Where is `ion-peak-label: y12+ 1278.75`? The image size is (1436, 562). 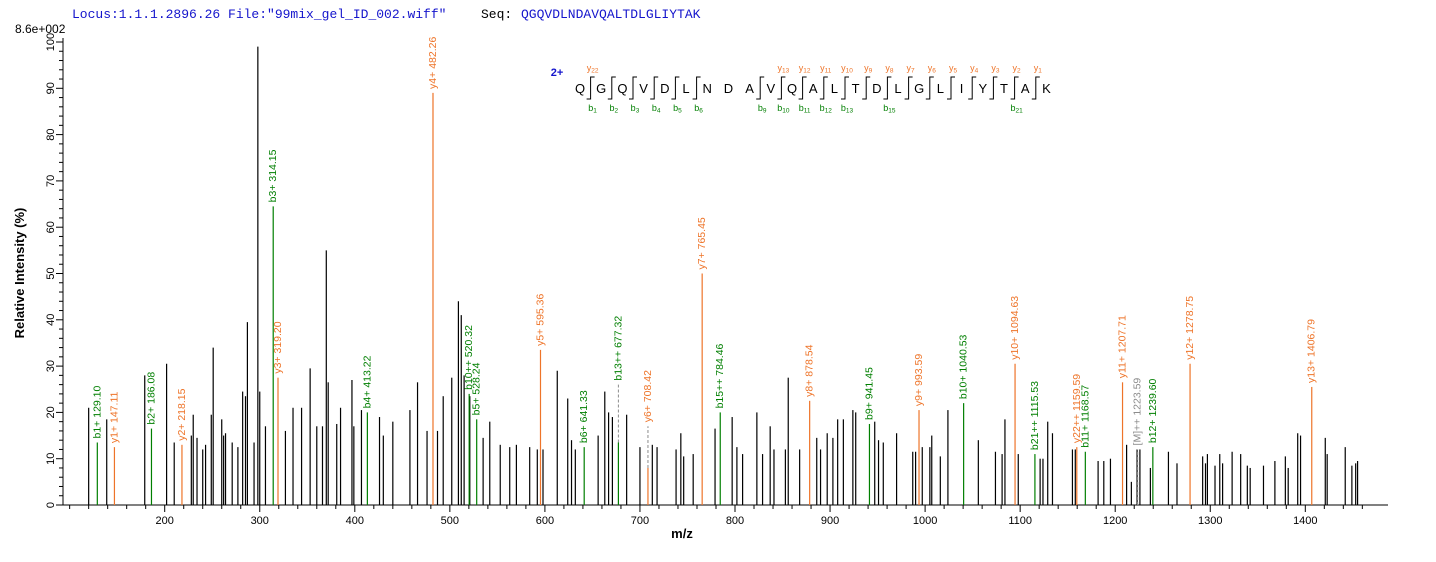
ion-peak-label: y12+ 1278.75 is located at coordinates (1190, 328).